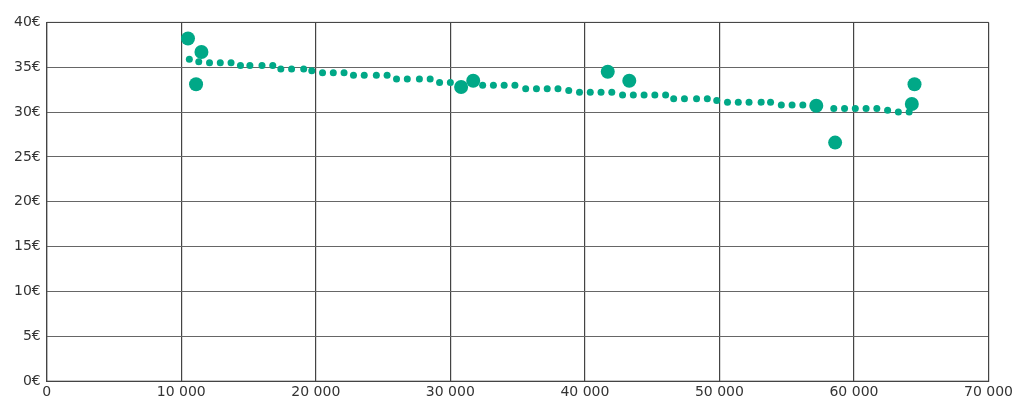 The width and height of the screenshot is (1024, 412). What do you see at coordinates (719, 391) in the screenshot?
I see `x-tick-label: 50 000` at bounding box center [719, 391].